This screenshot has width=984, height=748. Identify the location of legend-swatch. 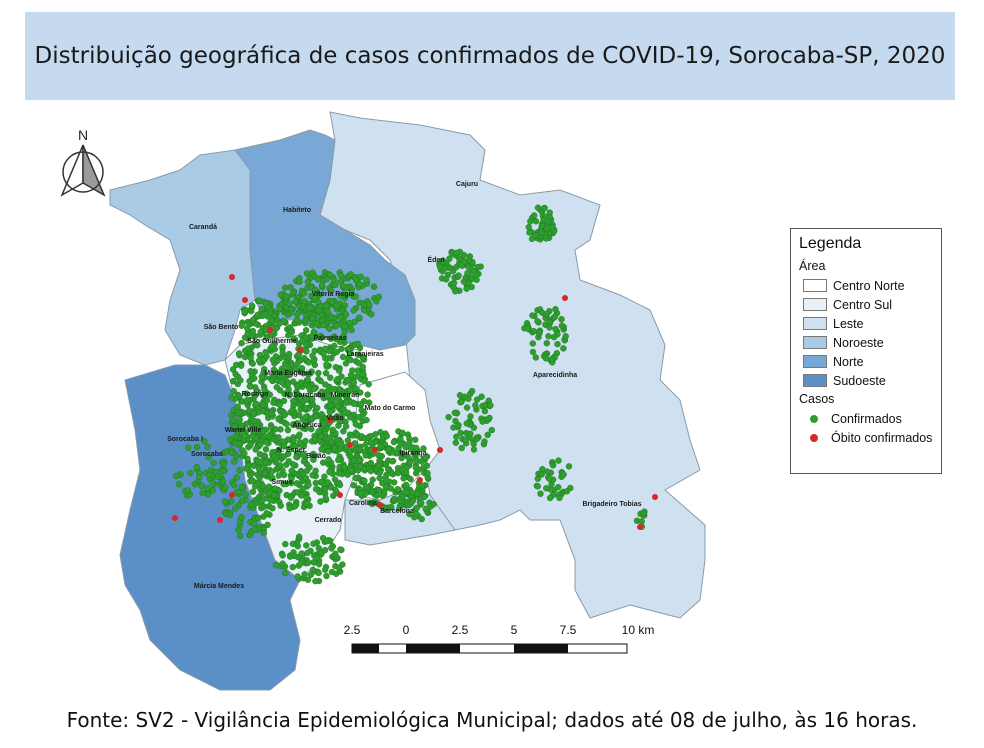
(815, 323).